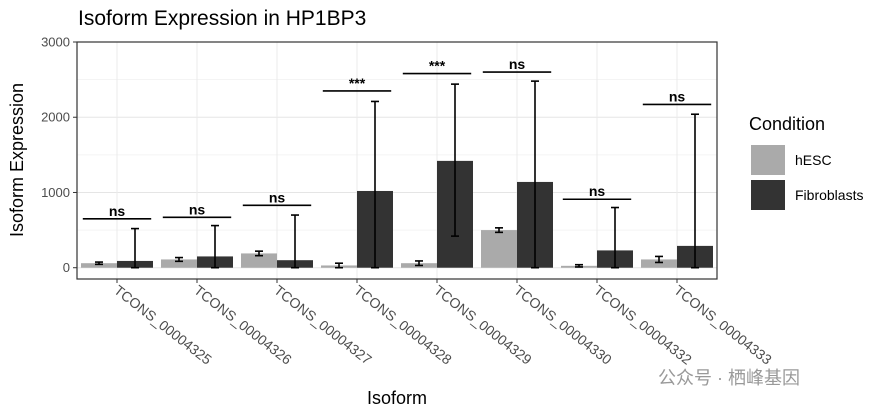 This screenshot has width=888, height=410. Describe the element at coordinates (59, 155) in the screenshot. I see `y-axis: 0 1000 2000 3000` at that location.